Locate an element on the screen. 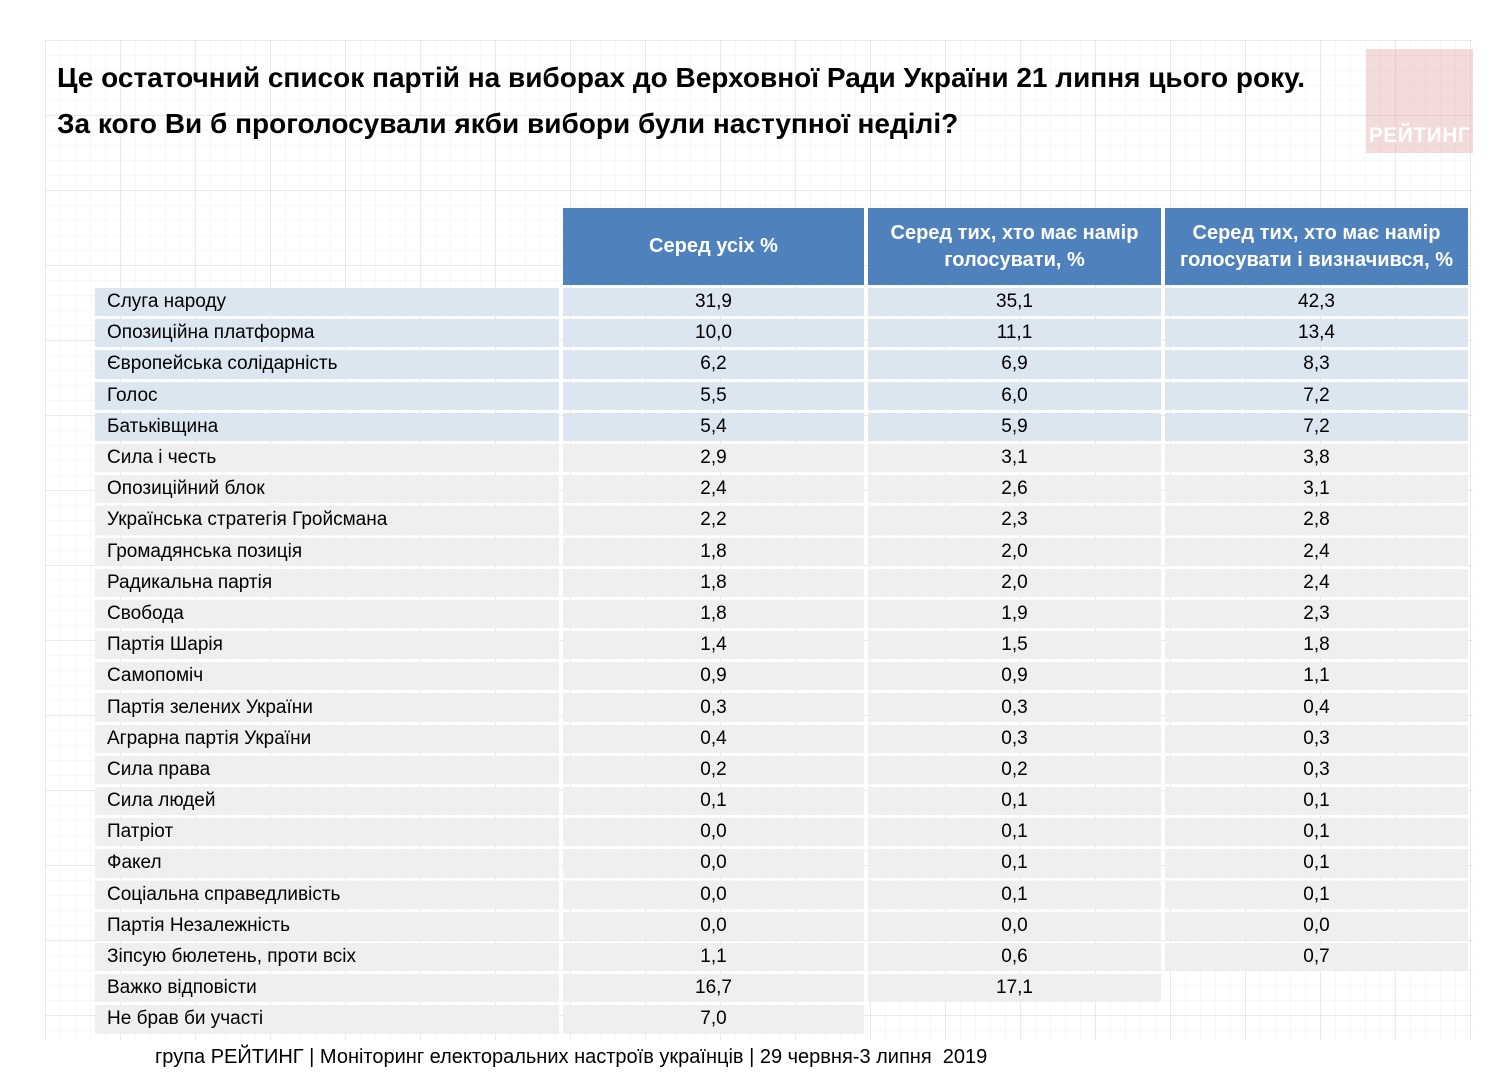 This screenshot has width=1510, height=1079. value-cell: 2,9 is located at coordinates (713, 458).